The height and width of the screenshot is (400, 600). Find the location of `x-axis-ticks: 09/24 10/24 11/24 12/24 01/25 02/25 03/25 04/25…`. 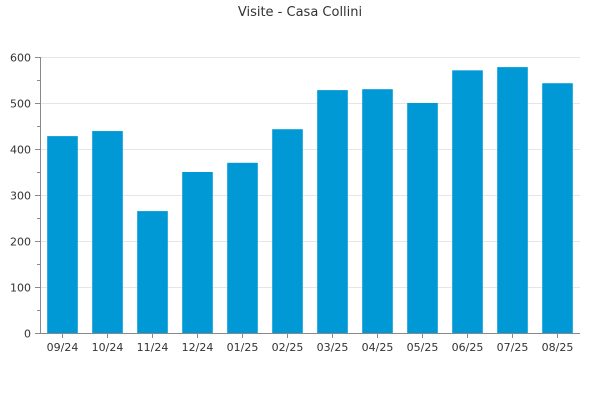

x-axis-ticks: 09/24 10/24 11/24 12/24 01/25 02/25 03/25 04/25… is located at coordinates (310, 343).